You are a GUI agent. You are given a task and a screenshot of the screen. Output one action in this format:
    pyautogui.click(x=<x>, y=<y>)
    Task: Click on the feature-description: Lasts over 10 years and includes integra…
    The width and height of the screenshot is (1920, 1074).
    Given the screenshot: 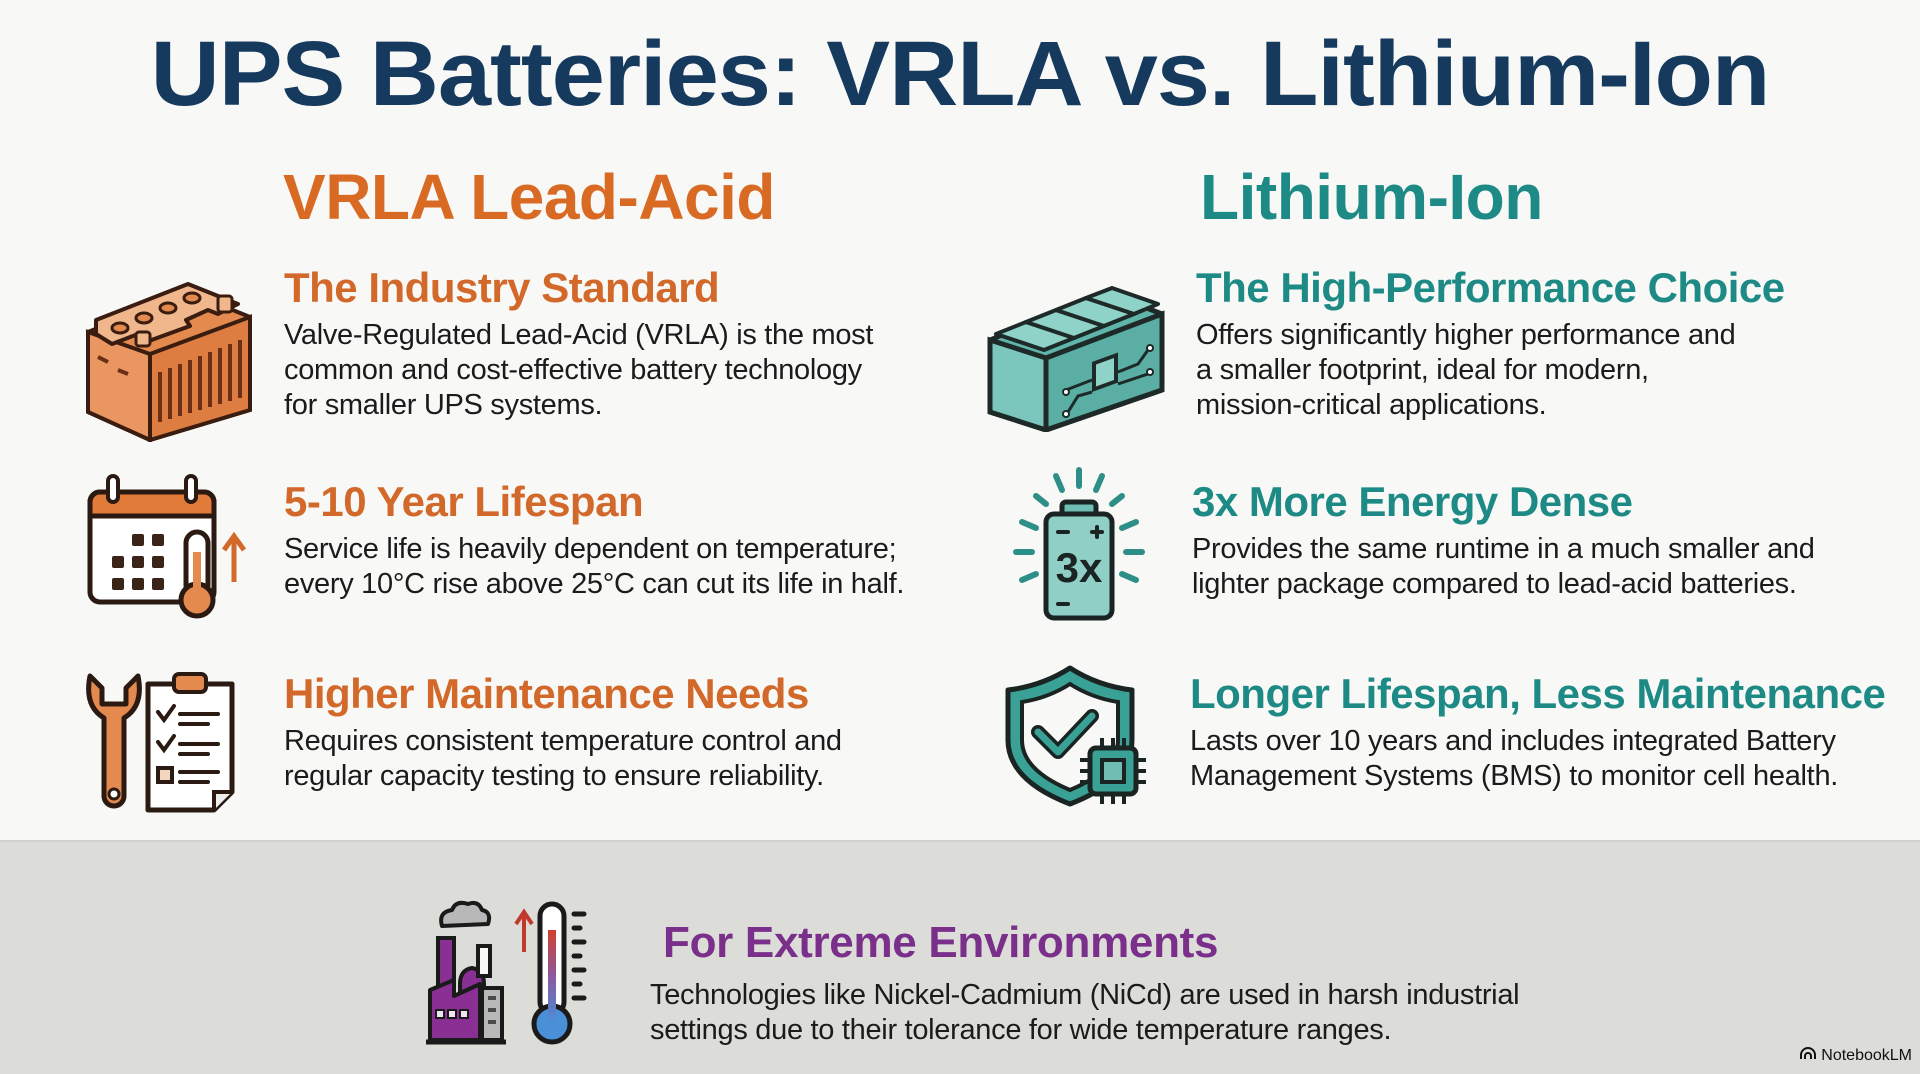 What is the action you would take?
    pyautogui.click(x=1514, y=758)
    